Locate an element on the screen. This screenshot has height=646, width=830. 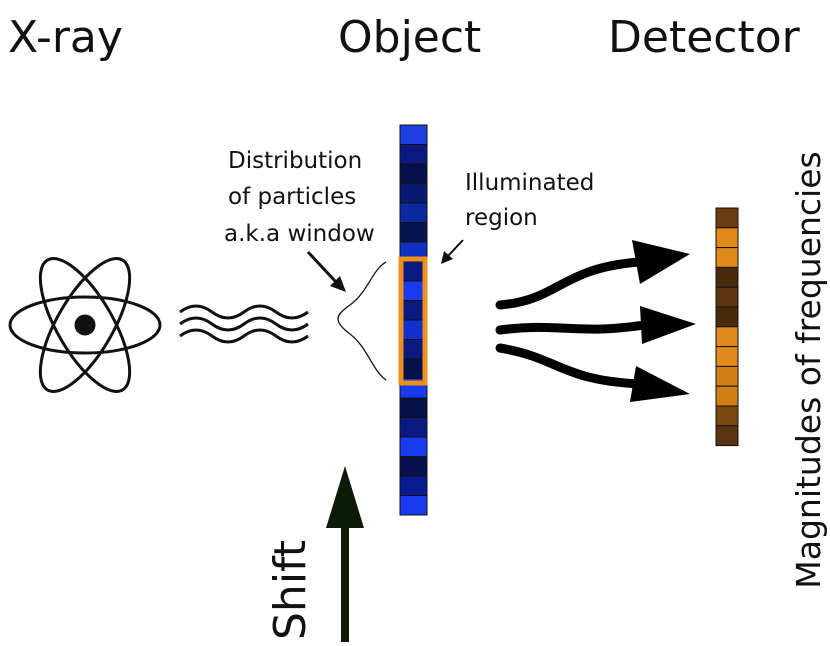
window-line: a.k.a window is located at coordinates (299, 234).